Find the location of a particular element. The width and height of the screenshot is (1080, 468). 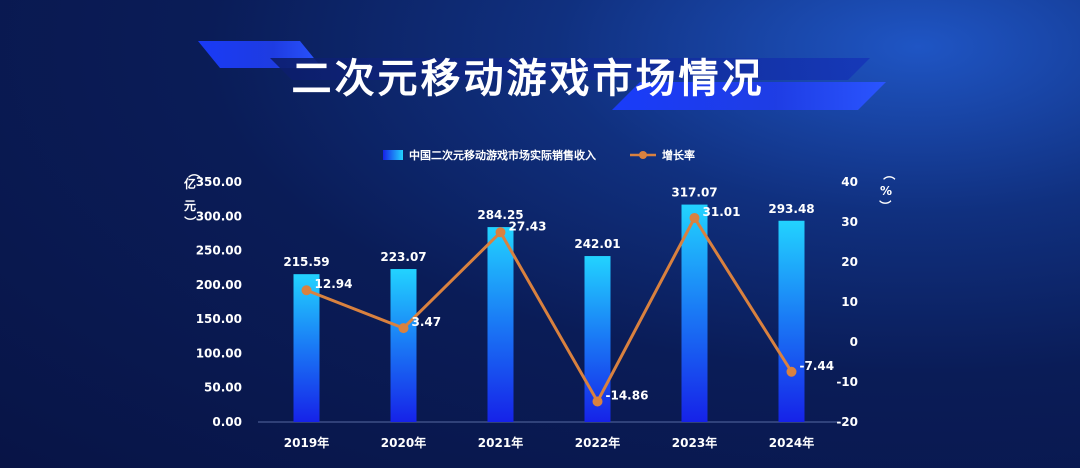

right-axis-tick-label: 0 is located at coordinates (854, 342).